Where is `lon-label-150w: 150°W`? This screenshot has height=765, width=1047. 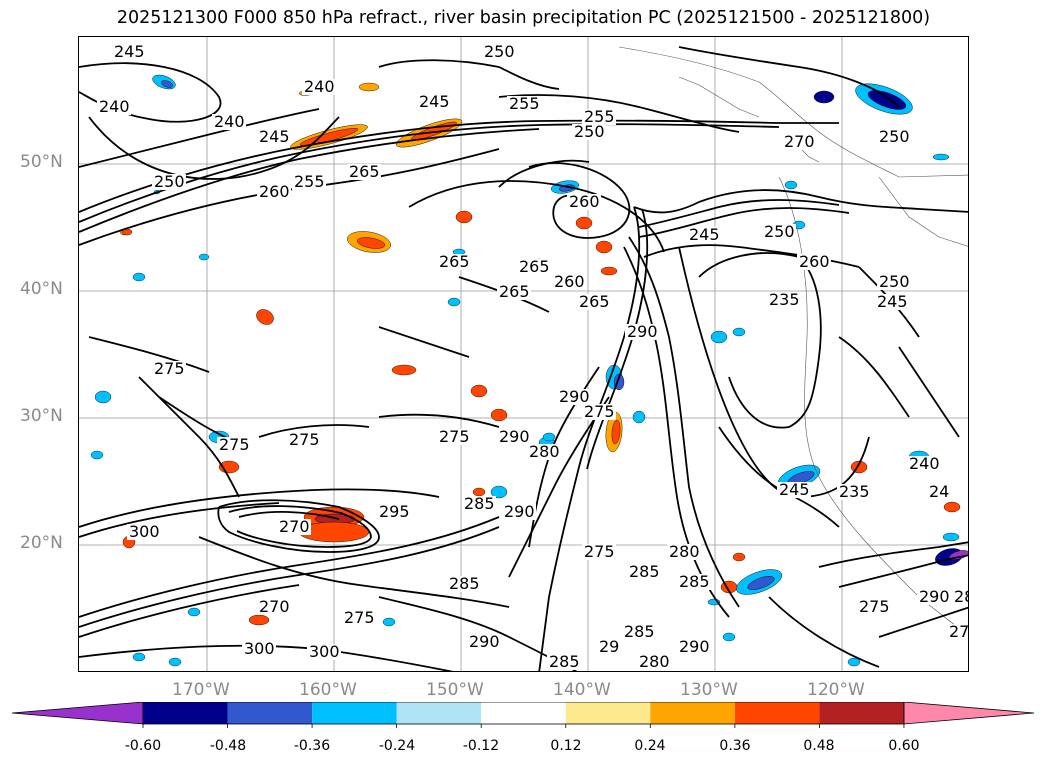 lon-label-150w: 150°W is located at coordinates (455, 690).